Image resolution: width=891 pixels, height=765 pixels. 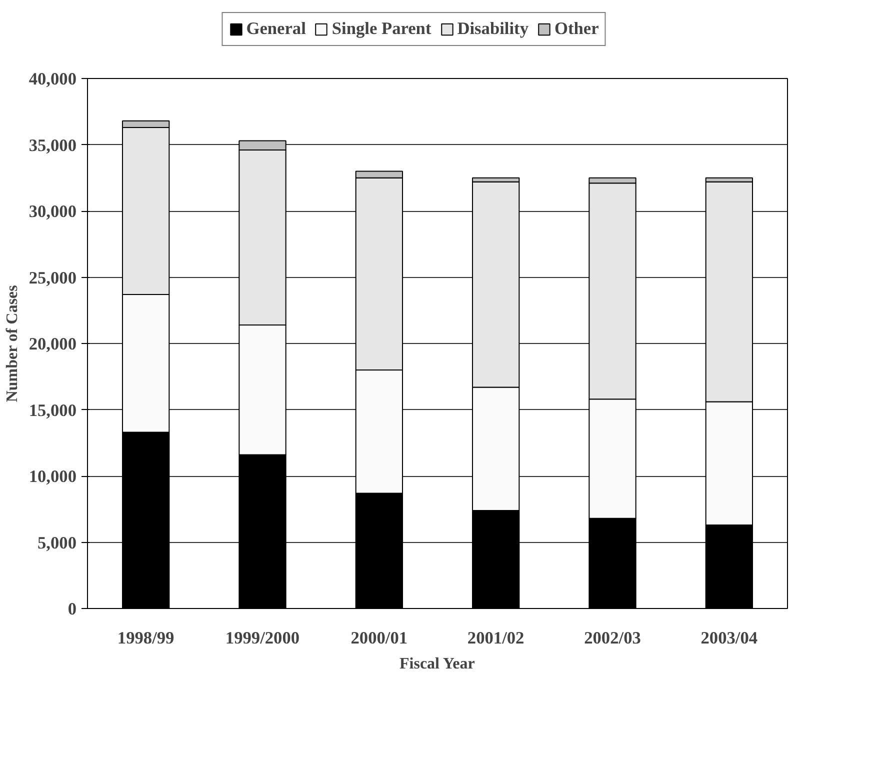 What do you see at coordinates (52, 211) in the screenshot?
I see `y-tick-label: 30,000` at bounding box center [52, 211].